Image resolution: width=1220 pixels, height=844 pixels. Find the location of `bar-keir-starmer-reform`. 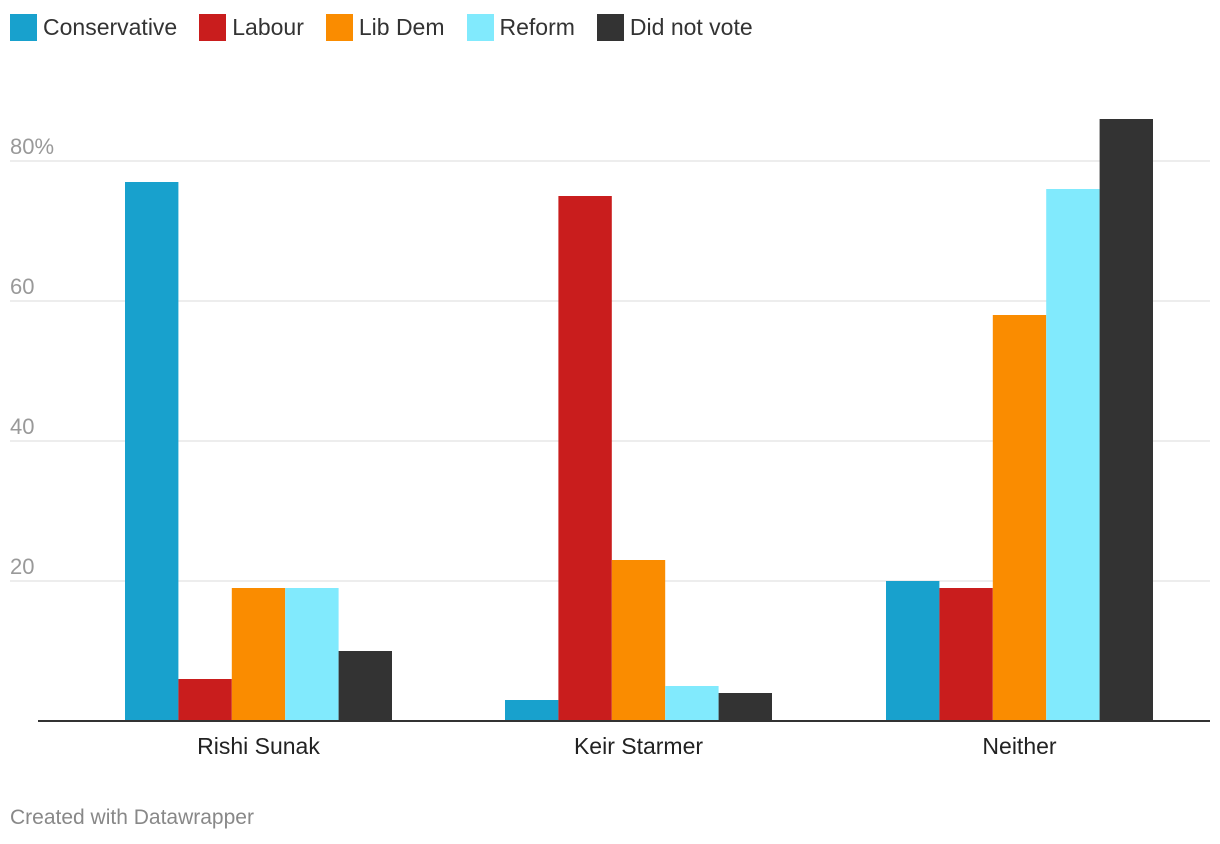

bar-keir-starmer-reform is located at coordinates (692, 703).